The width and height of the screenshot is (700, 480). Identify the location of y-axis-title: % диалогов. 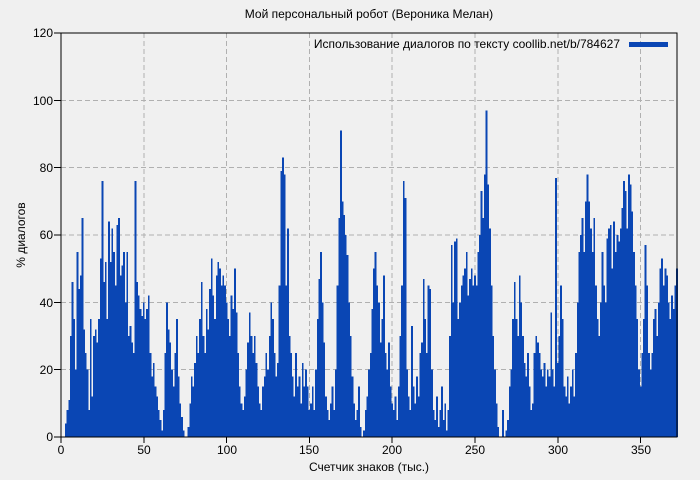
(21, 235).